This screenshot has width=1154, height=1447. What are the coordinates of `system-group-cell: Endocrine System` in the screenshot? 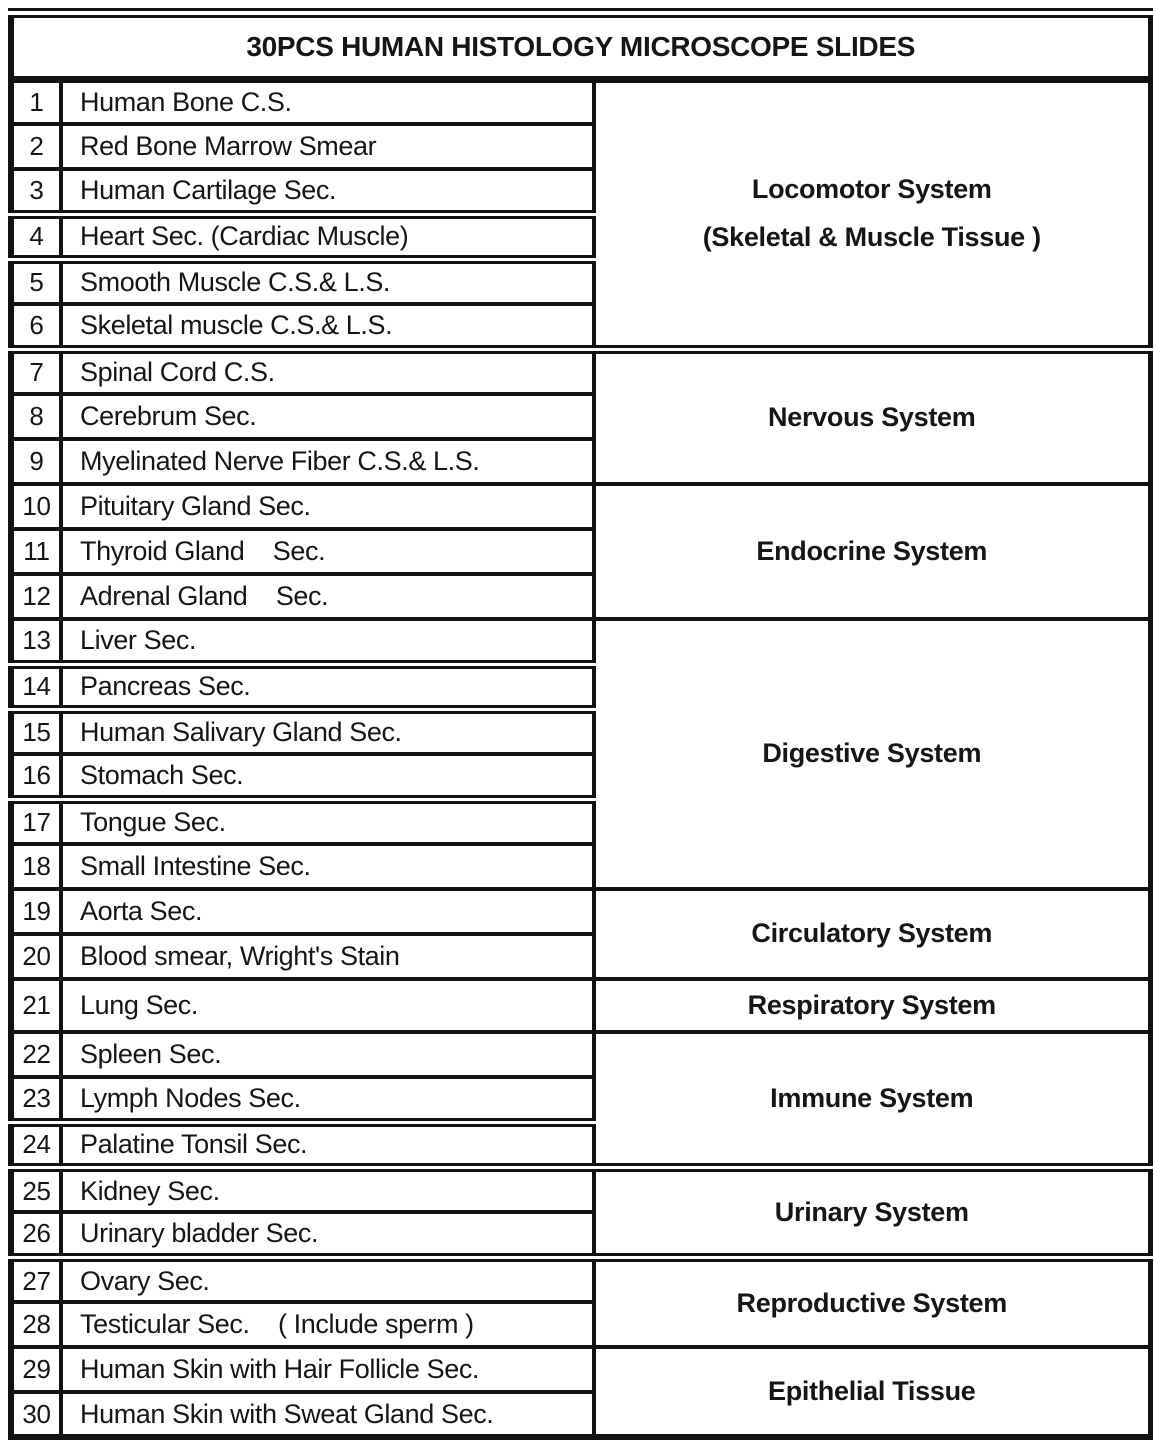 It's located at (872, 551).